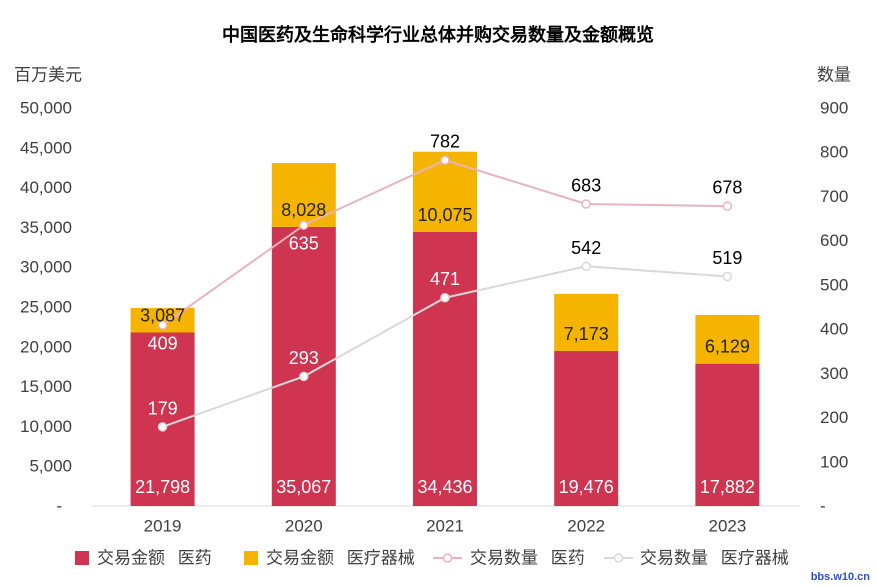  I want to click on x-tick-label: 2020, so click(304, 526).